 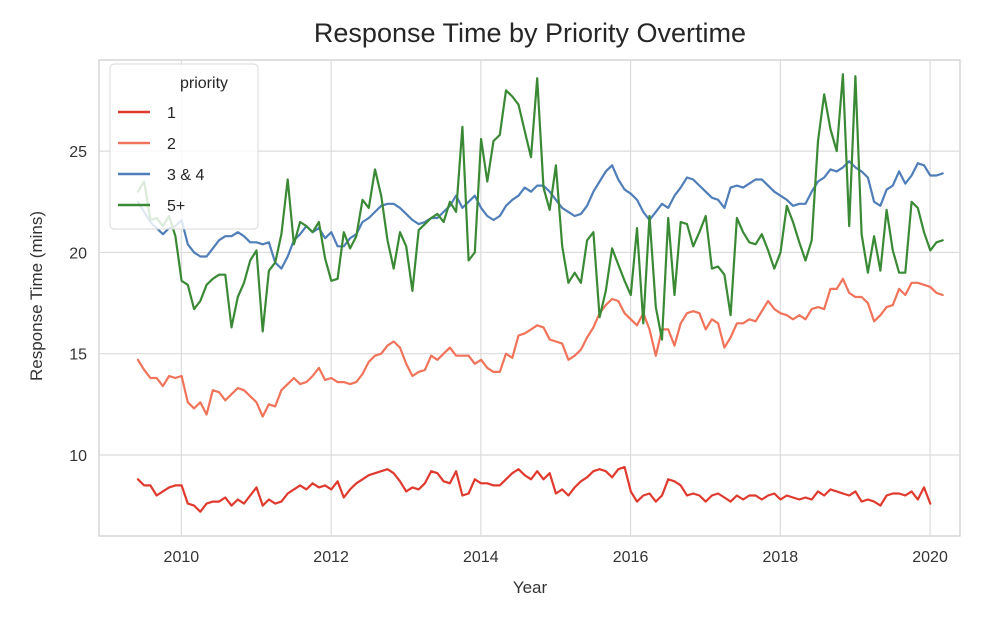 I want to click on legend-label: 2, so click(x=171, y=144).